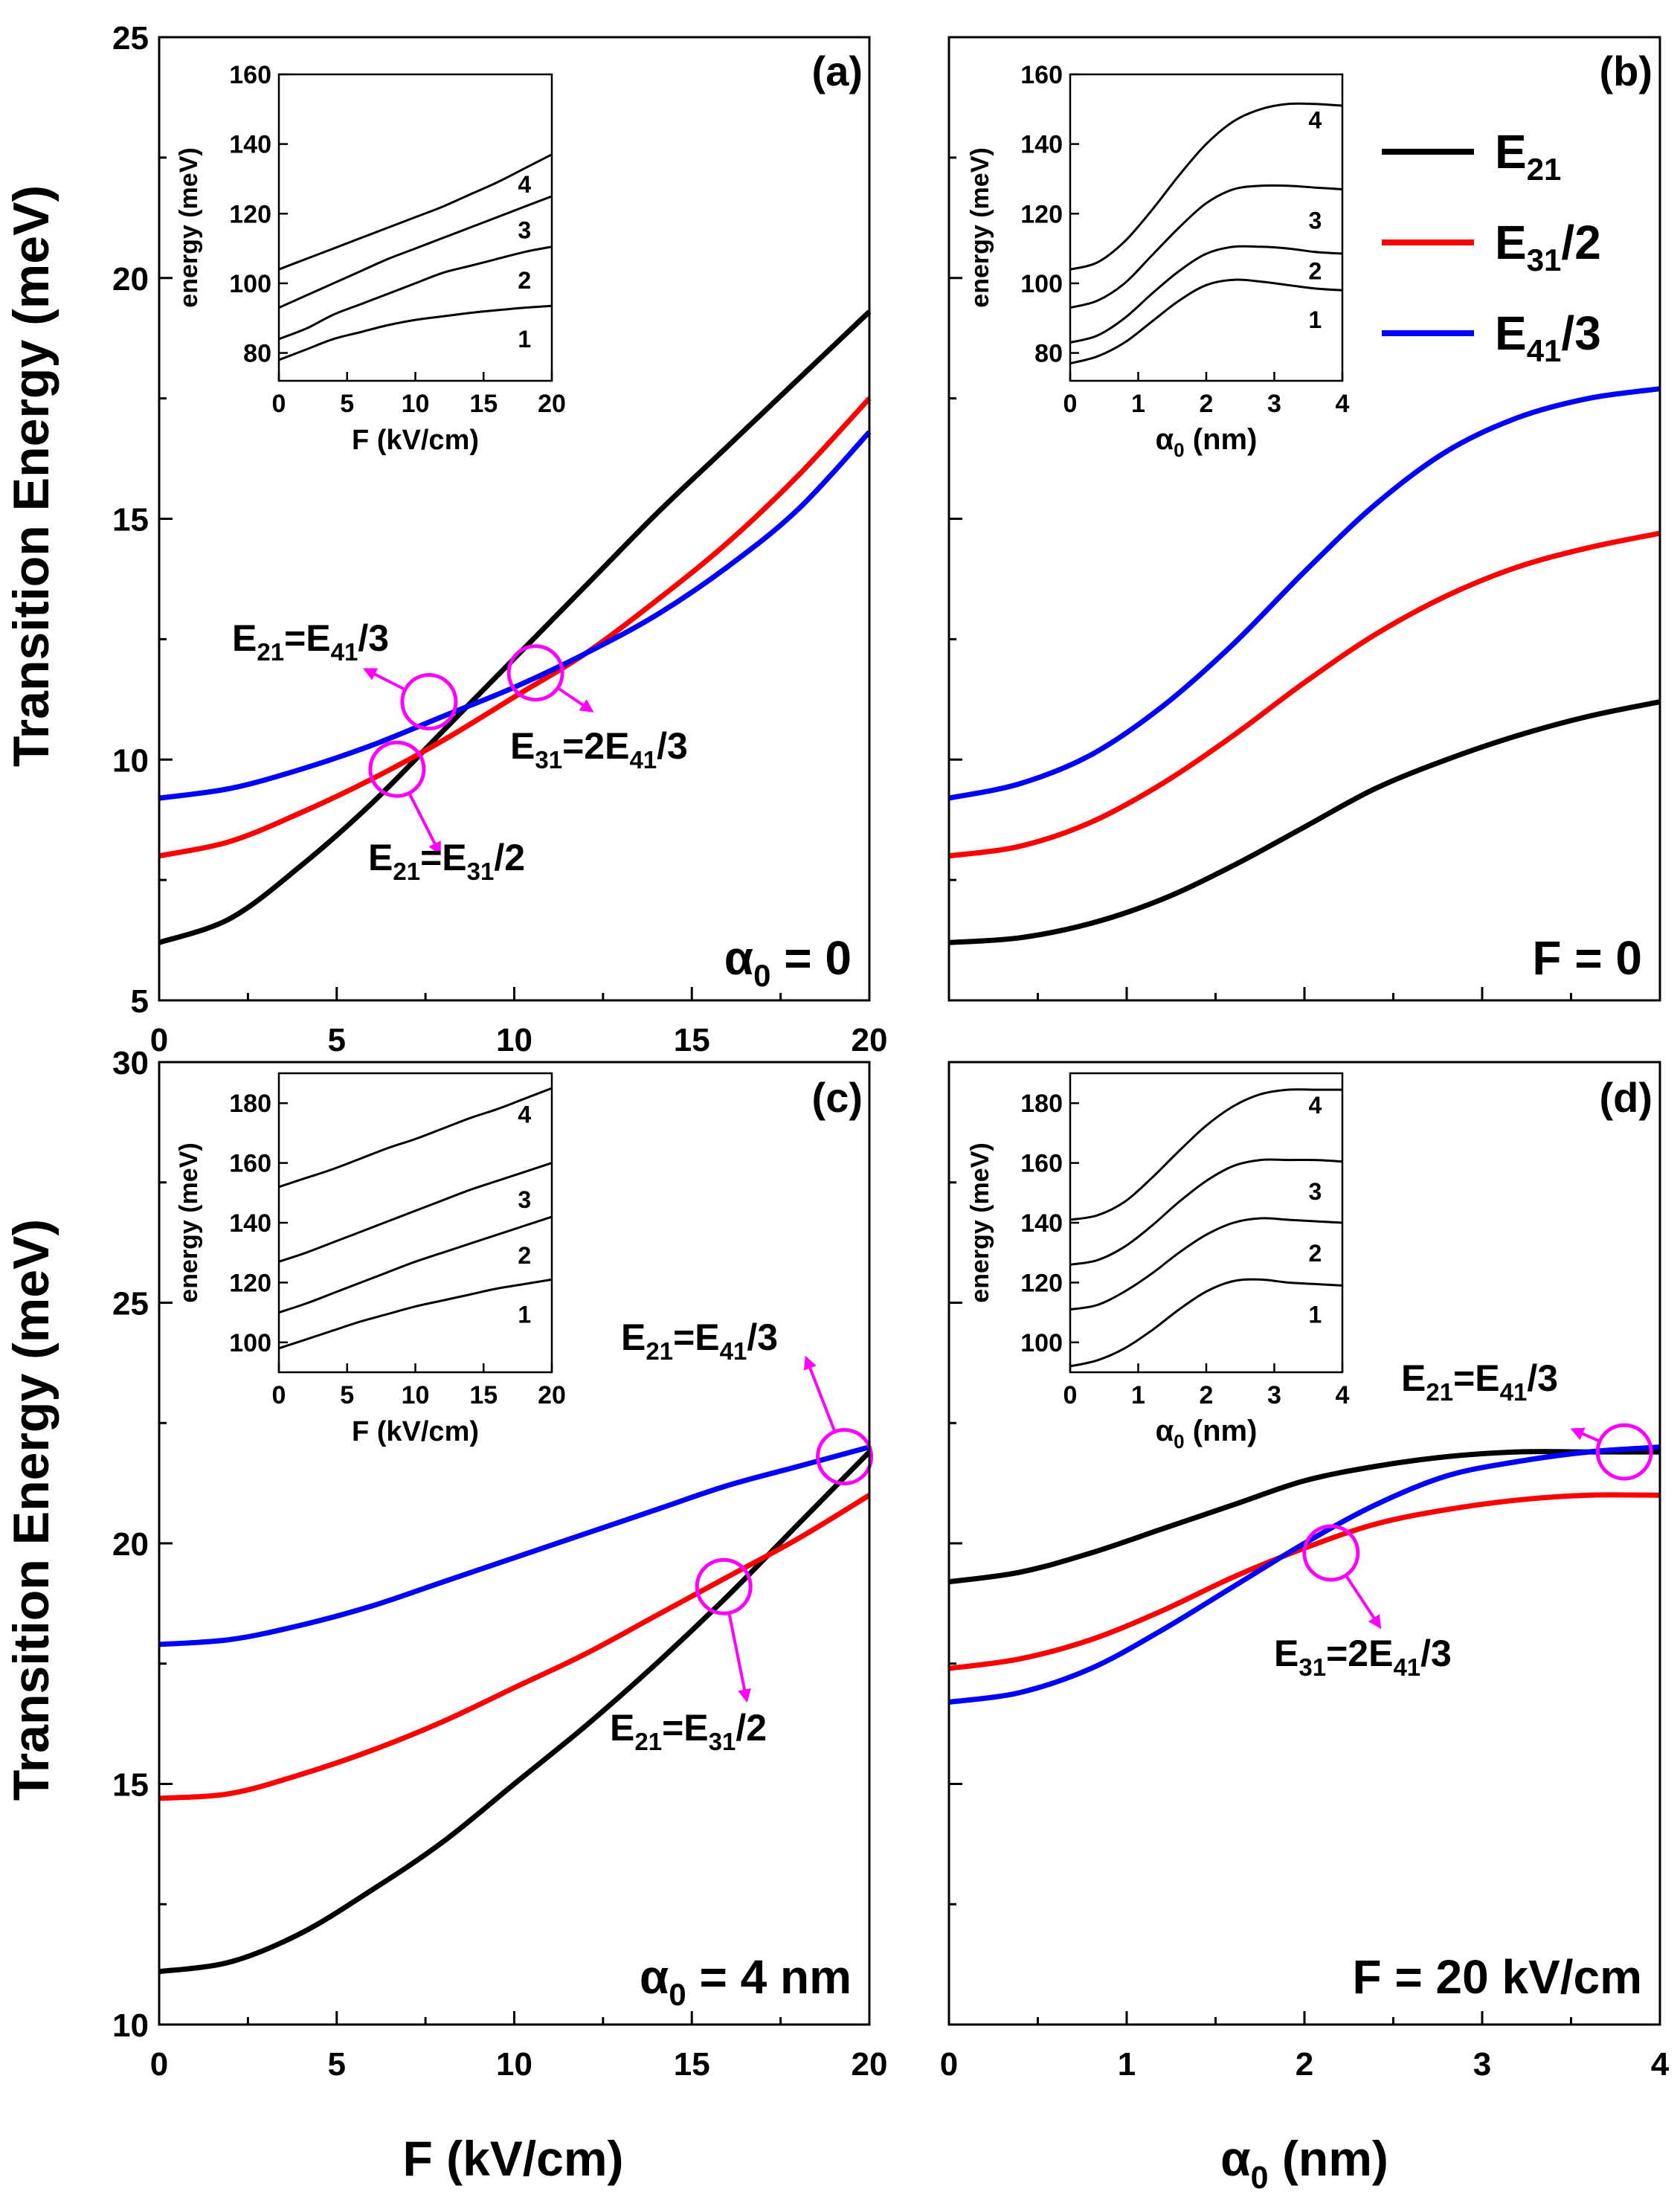 Image resolution: width=1680 pixels, height=2209 pixels. I want to click on panel-label: (a), so click(837, 71).